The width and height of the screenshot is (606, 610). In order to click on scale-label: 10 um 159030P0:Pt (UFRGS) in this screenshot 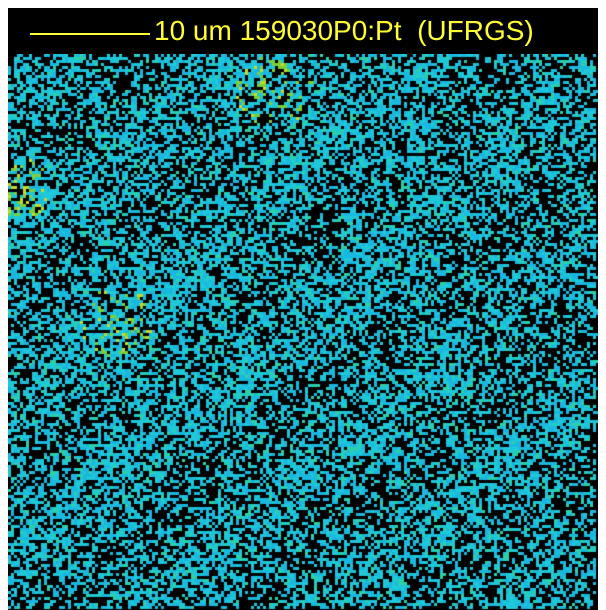, I will do `click(344, 30)`.